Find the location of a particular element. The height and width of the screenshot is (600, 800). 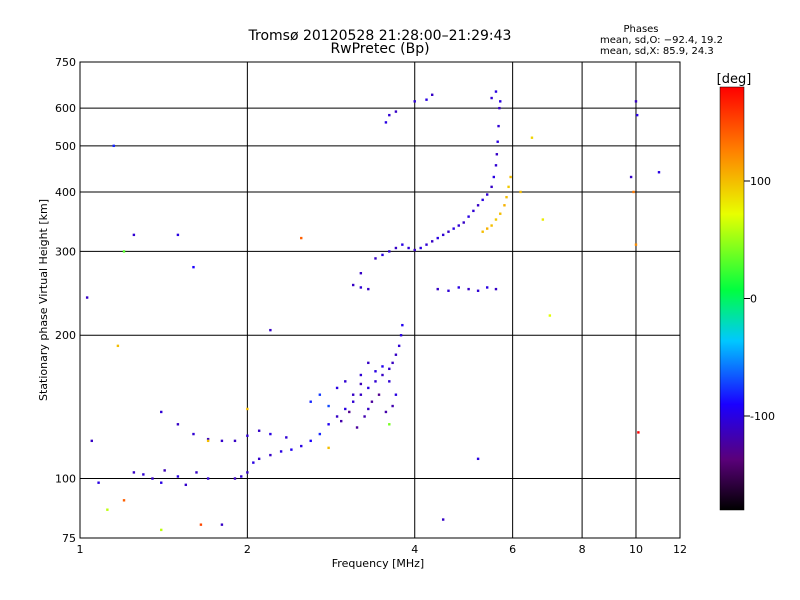

stats-line-o: mean, sd,O: −92.4, 19.2 is located at coordinates (661, 40).